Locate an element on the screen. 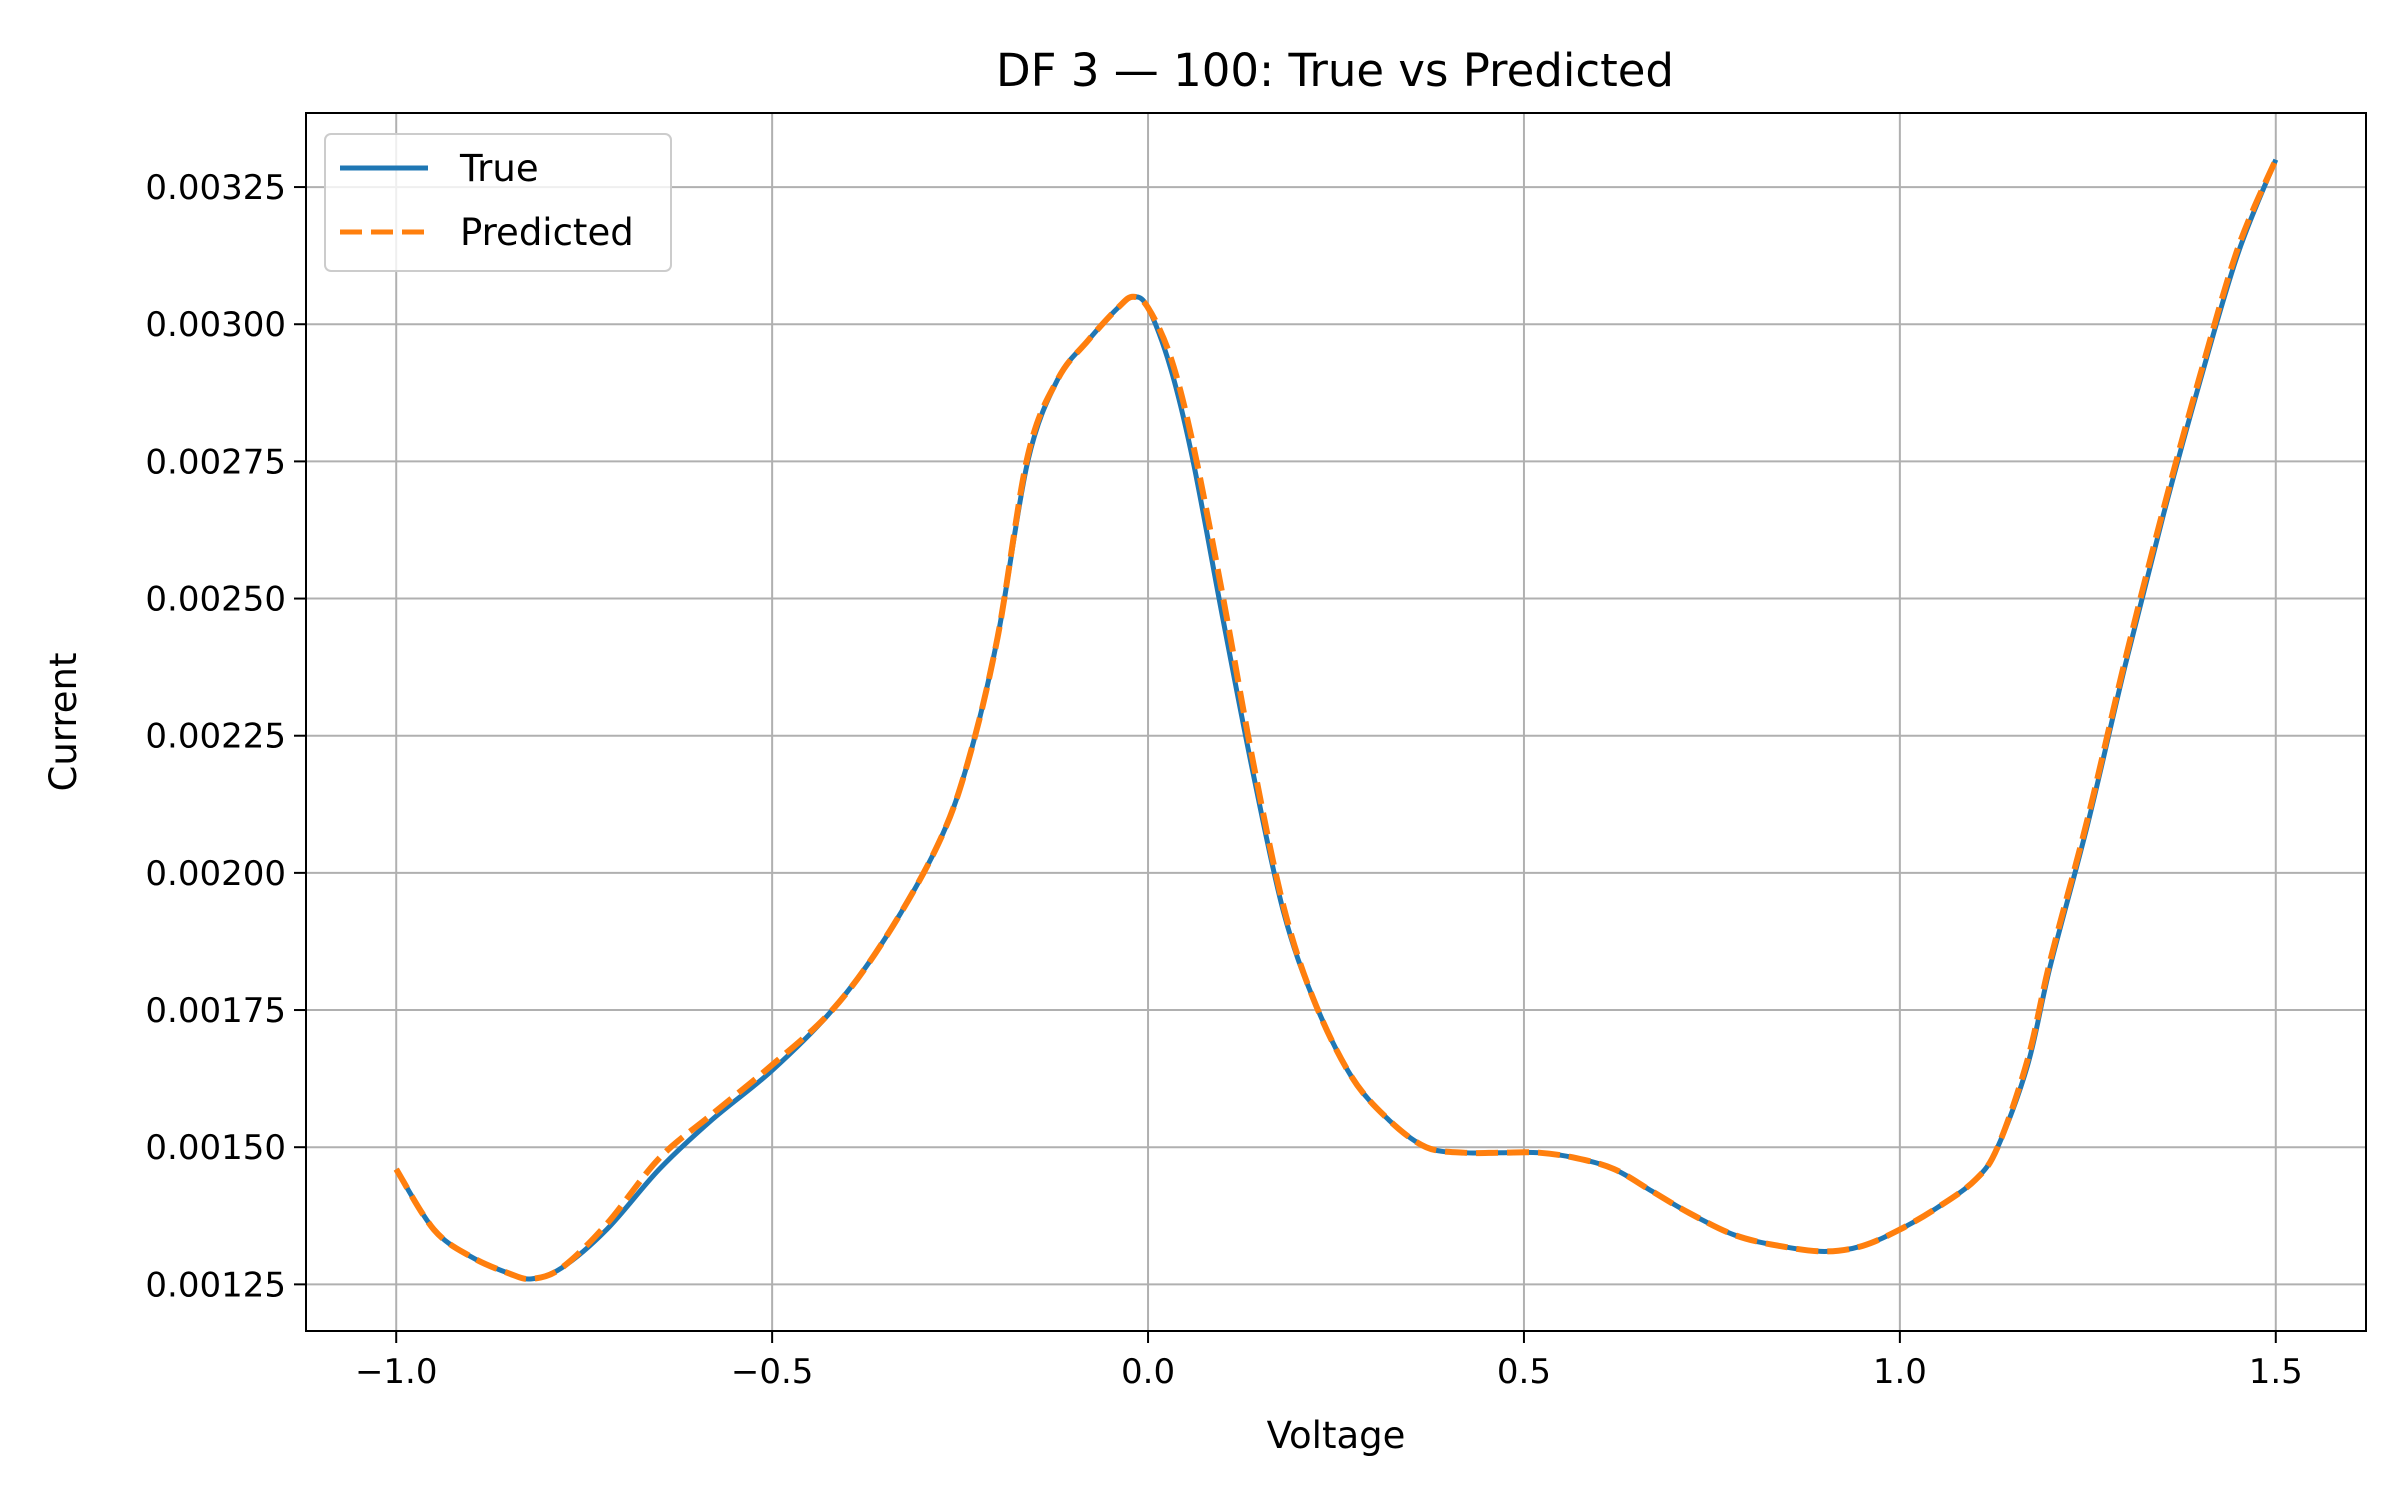 The image size is (2400, 1500). y-tick-label: 0.00125 is located at coordinates (215, 1285).